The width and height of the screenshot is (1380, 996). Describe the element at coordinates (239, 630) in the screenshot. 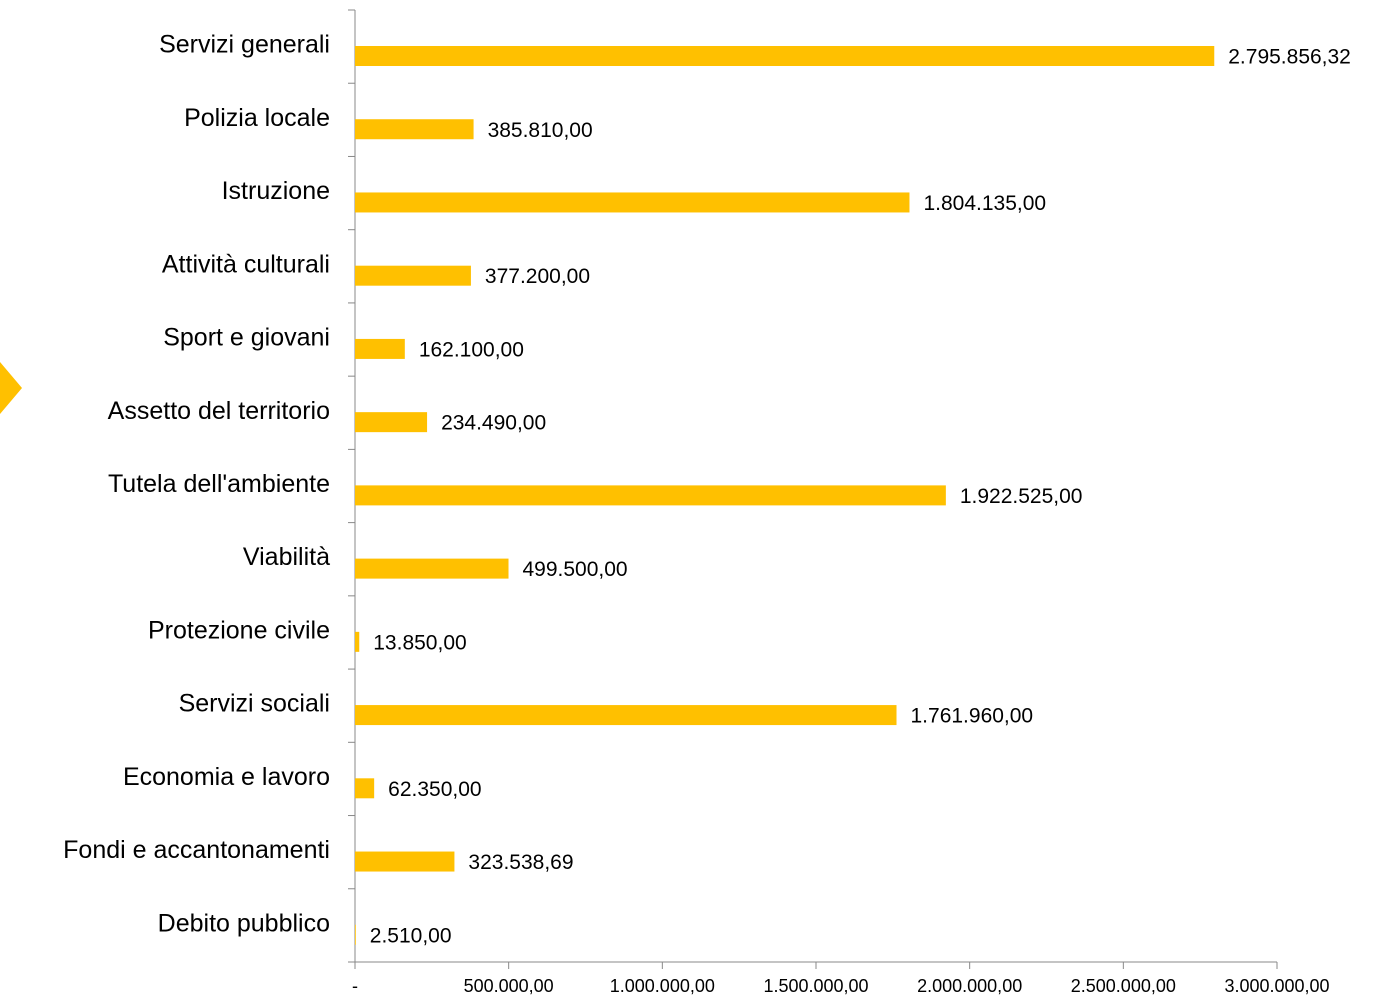

I see `category-label: Protezione civile` at that location.